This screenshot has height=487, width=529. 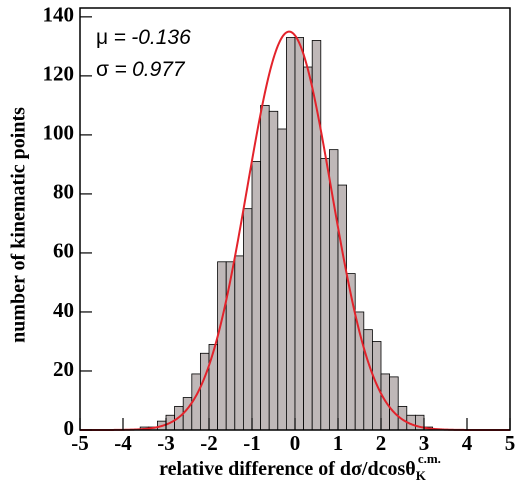 What do you see at coordinates (59, 74) in the screenshot?
I see `y-tick-label: 120` at bounding box center [59, 74].